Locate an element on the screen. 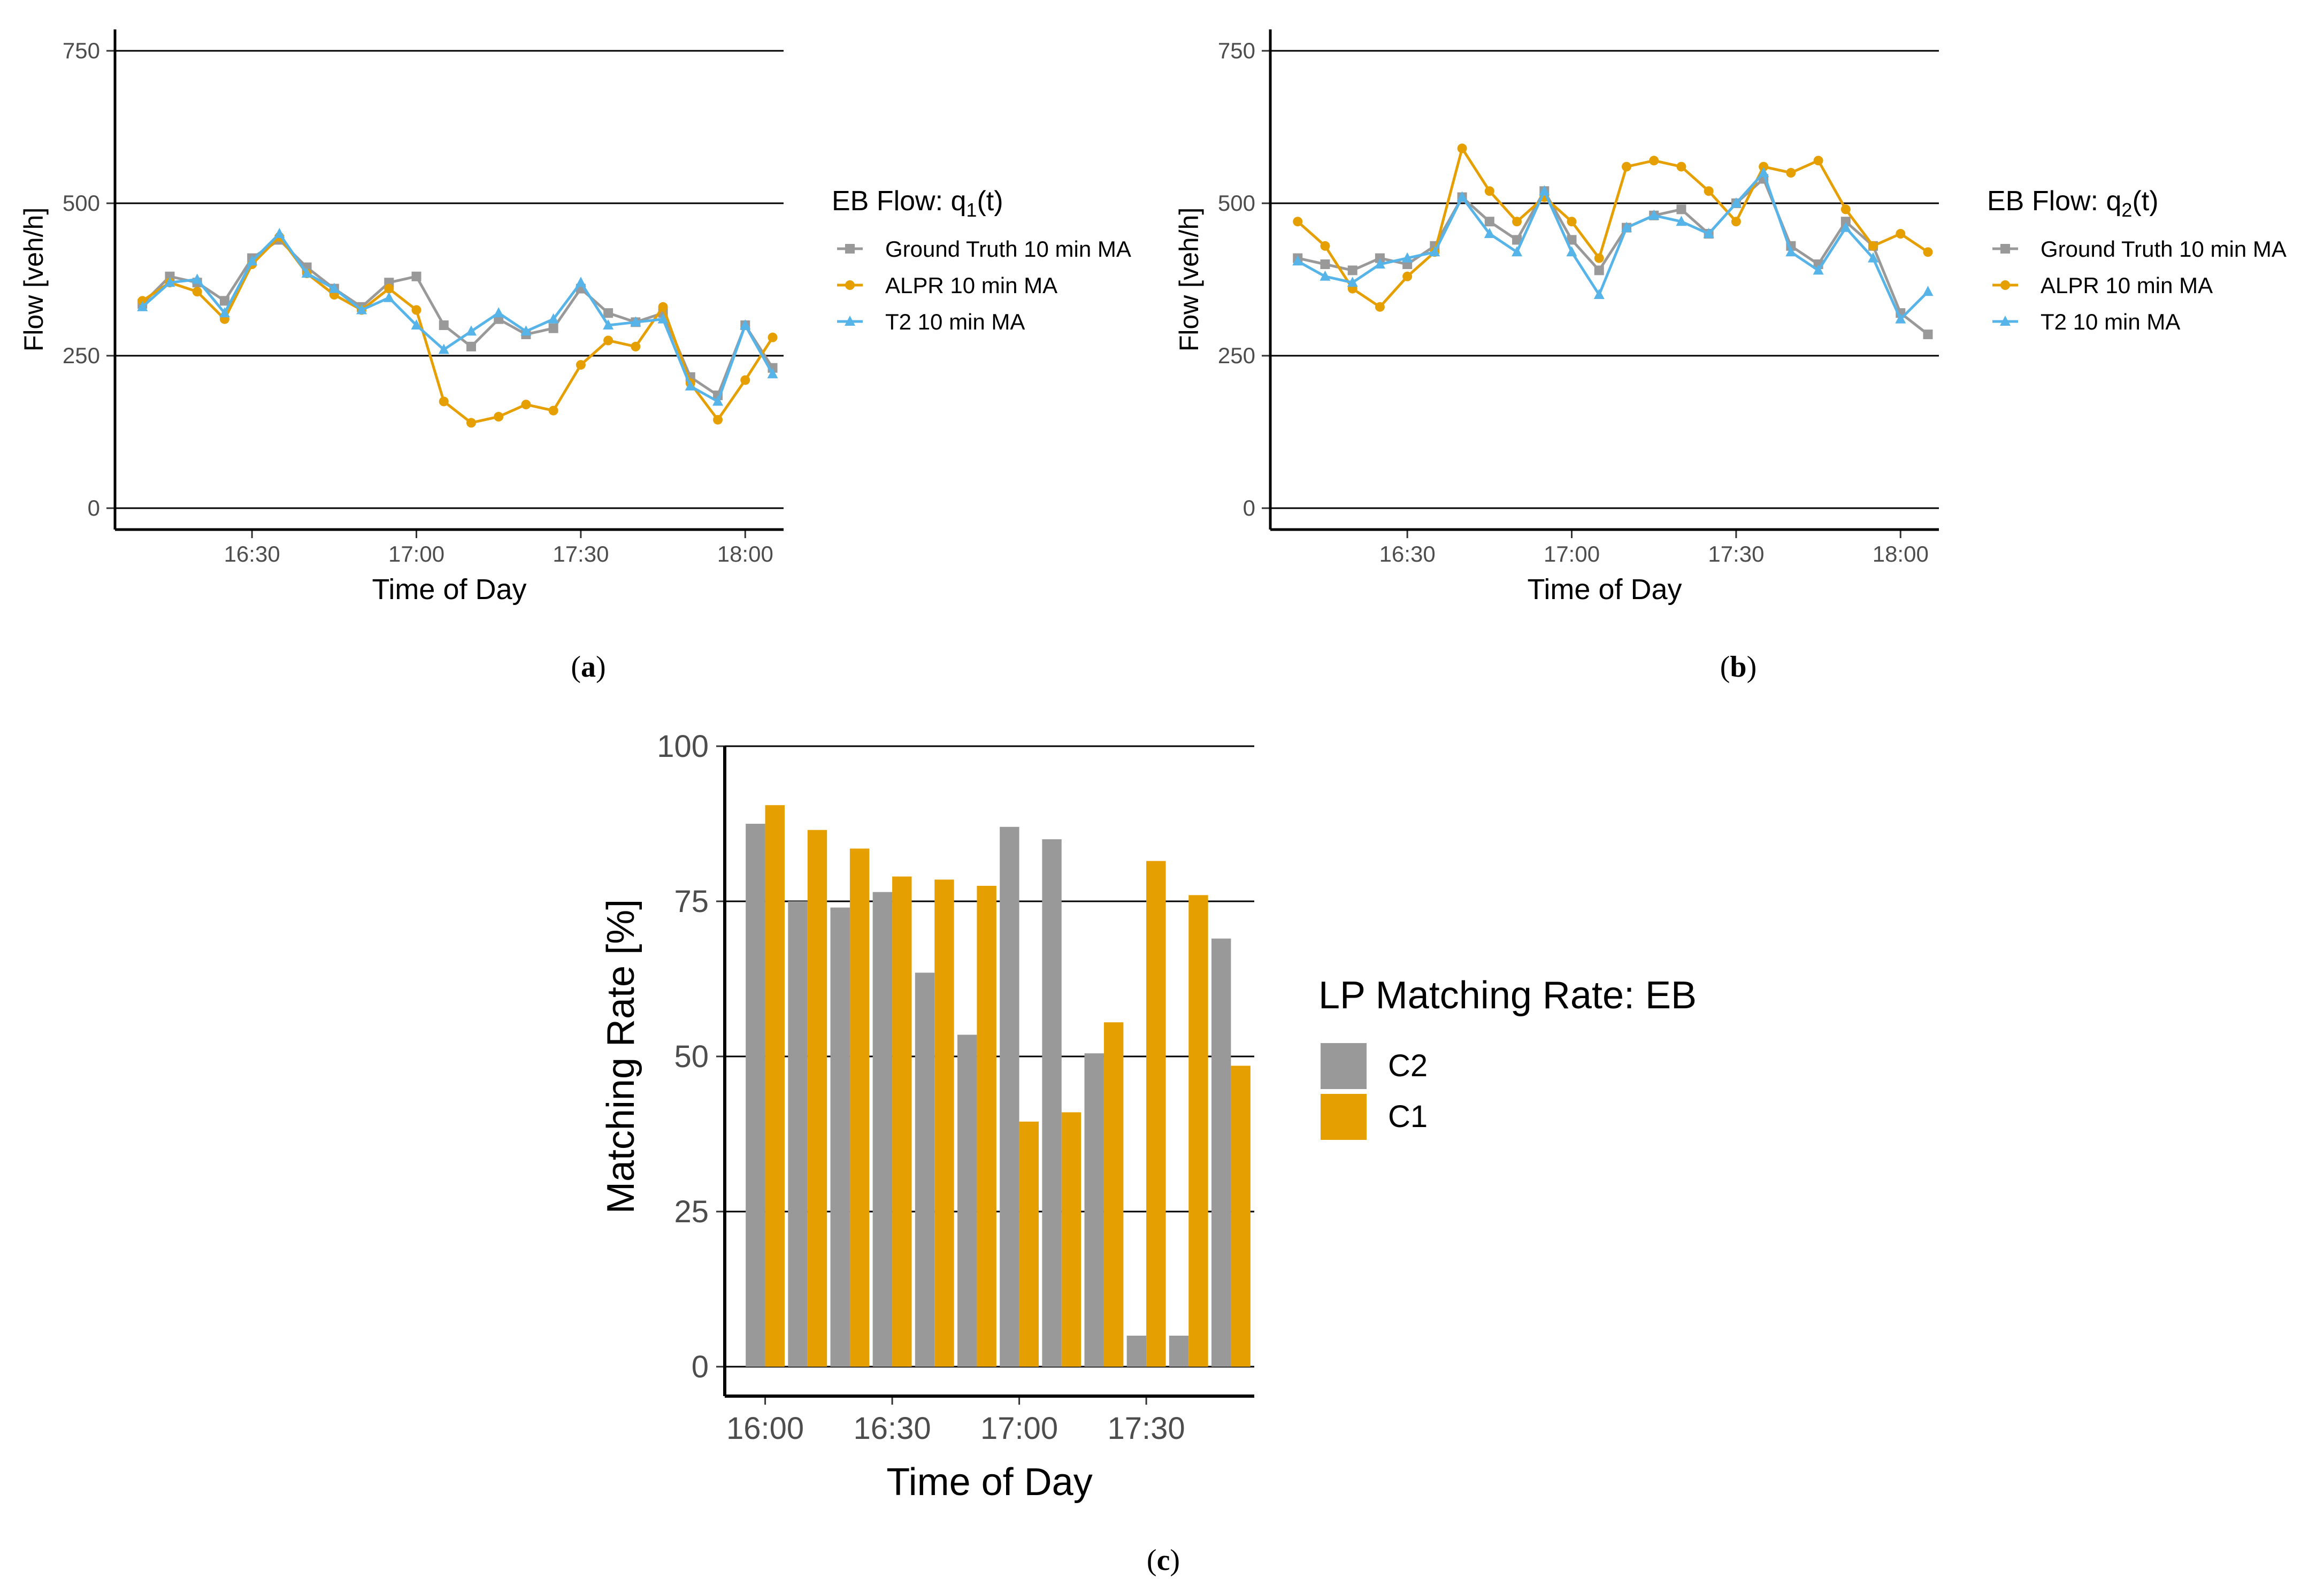 The width and height of the screenshot is (2324, 1586). legend-key is located at coordinates (1344, 1117).